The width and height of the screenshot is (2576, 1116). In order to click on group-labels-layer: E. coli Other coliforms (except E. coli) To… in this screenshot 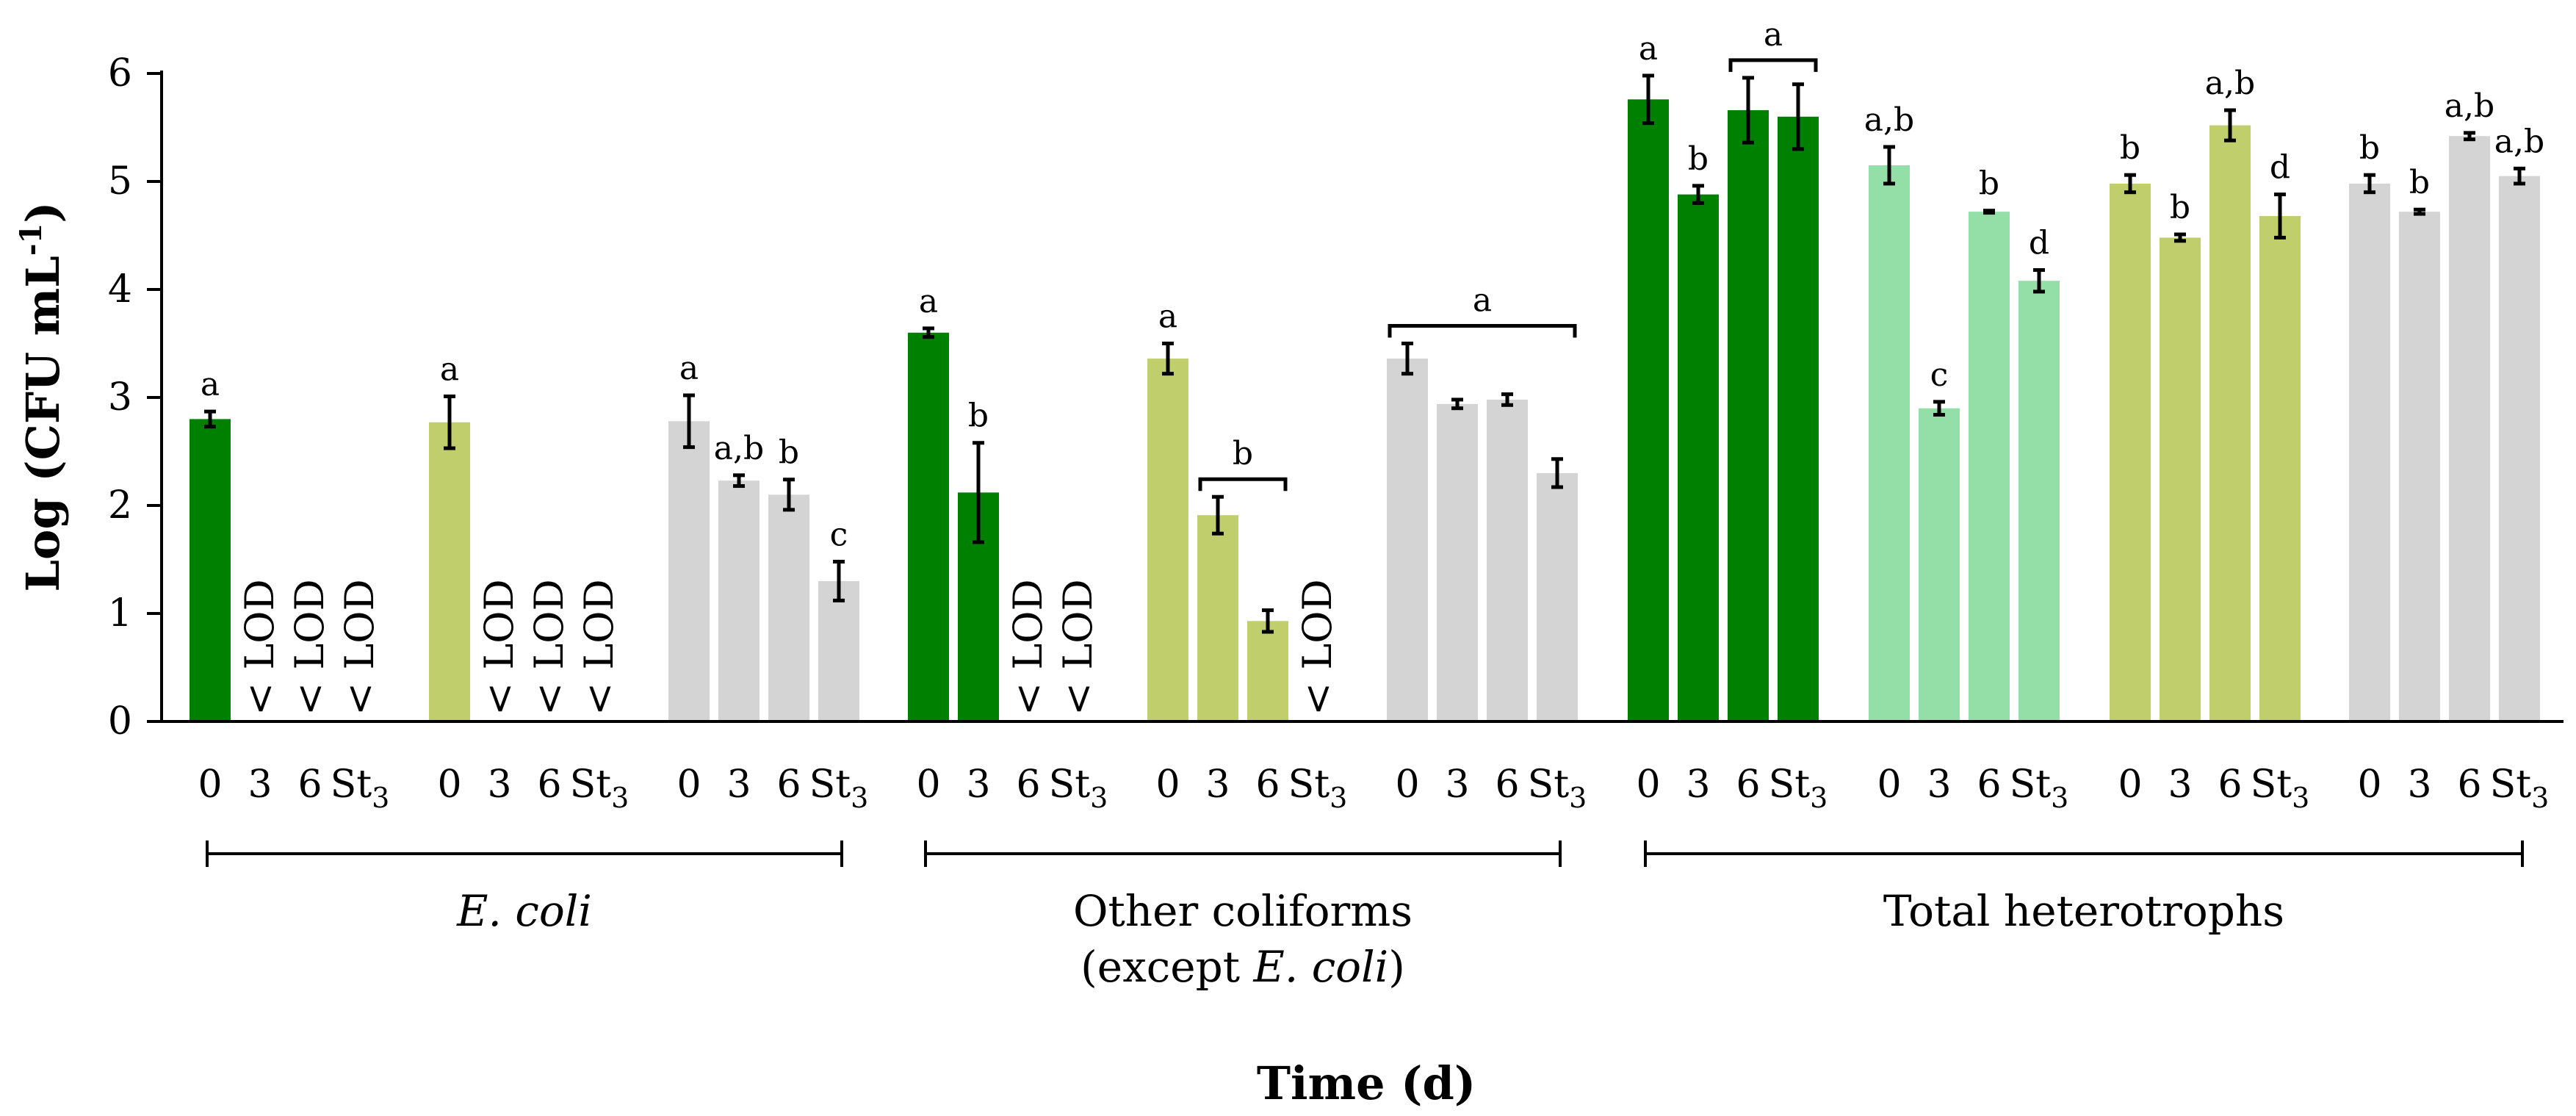, I will do `click(1365, 916)`.